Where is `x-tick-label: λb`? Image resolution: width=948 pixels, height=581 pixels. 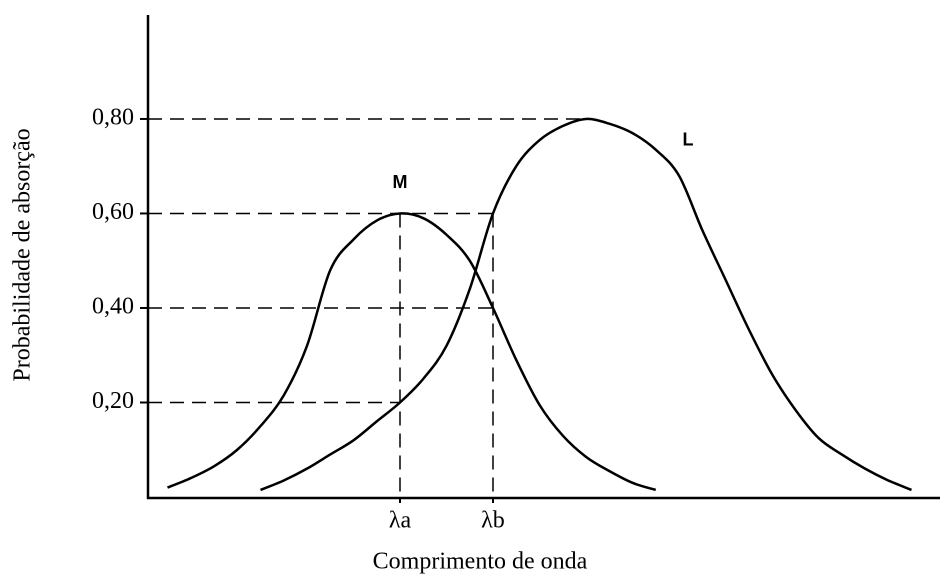 x-tick-label: λb is located at coordinates (493, 521).